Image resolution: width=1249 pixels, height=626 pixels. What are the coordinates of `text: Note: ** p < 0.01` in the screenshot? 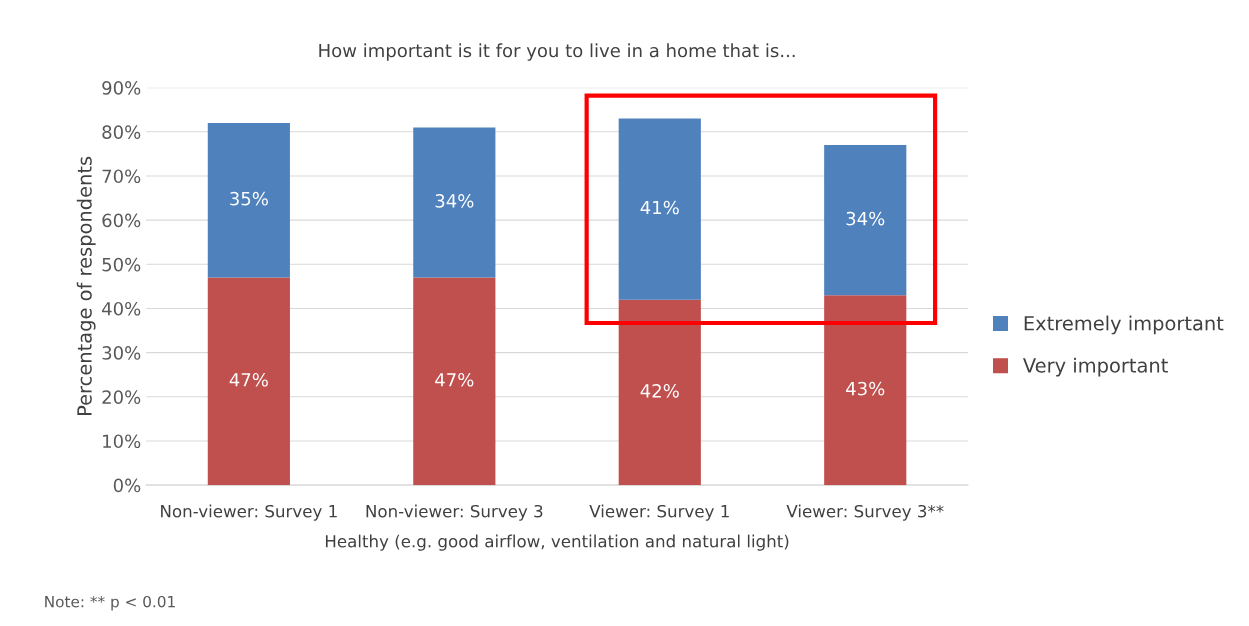 It's located at (110, 603).